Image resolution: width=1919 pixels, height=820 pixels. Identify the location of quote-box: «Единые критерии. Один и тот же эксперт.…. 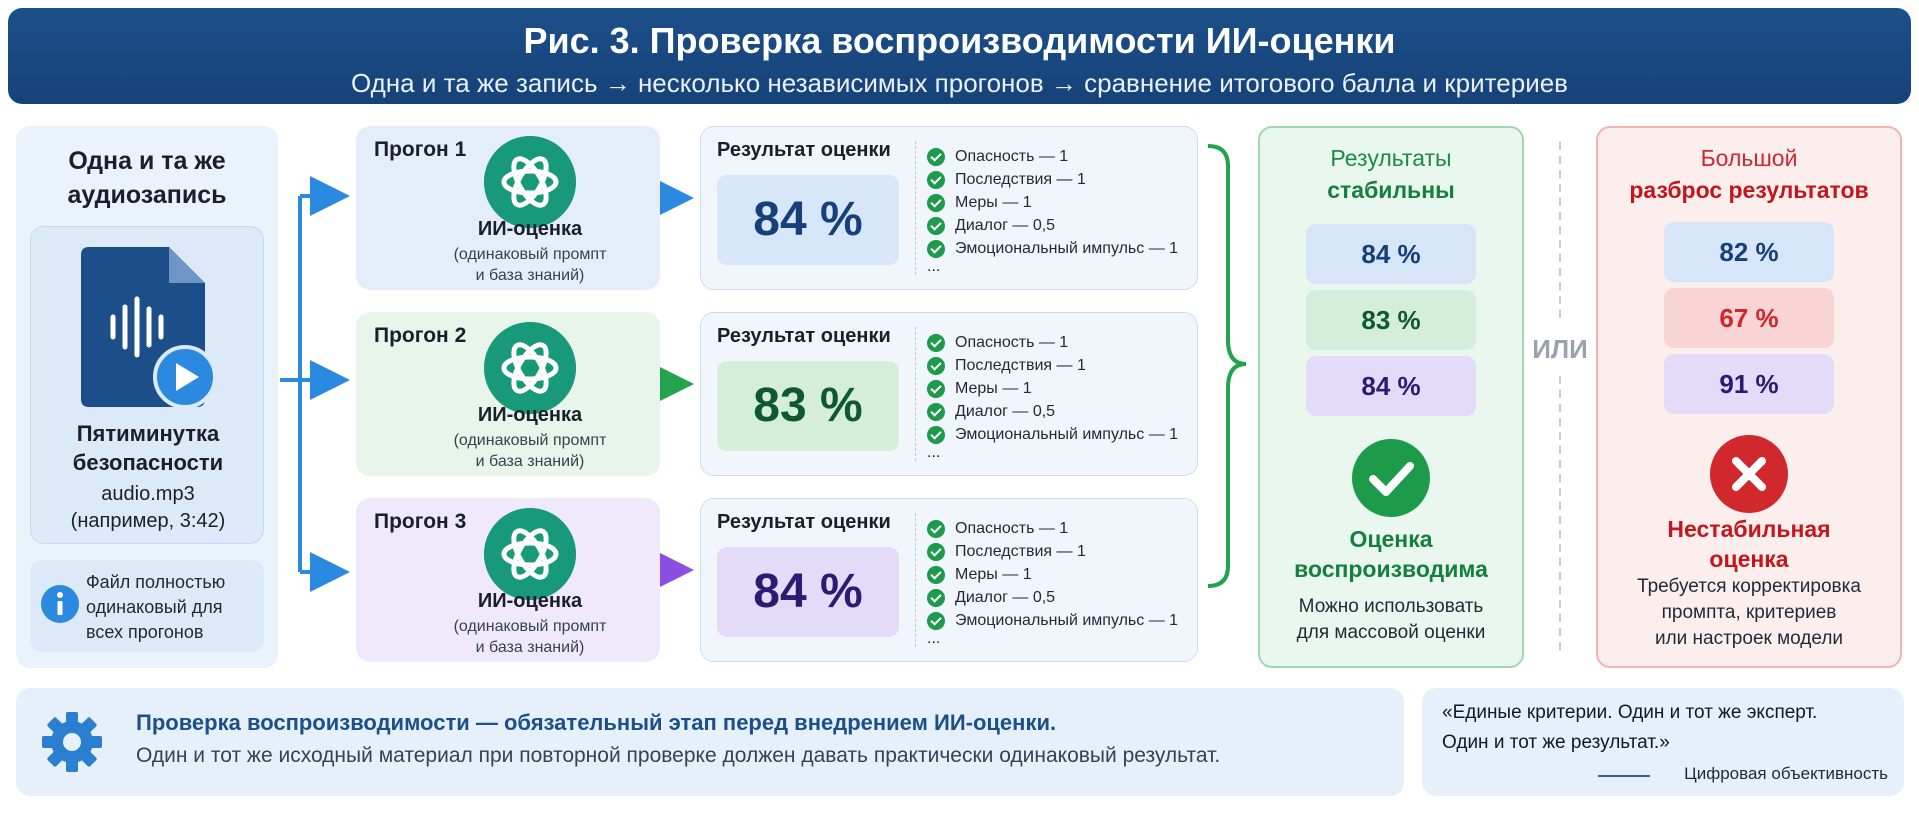
(1663, 742).